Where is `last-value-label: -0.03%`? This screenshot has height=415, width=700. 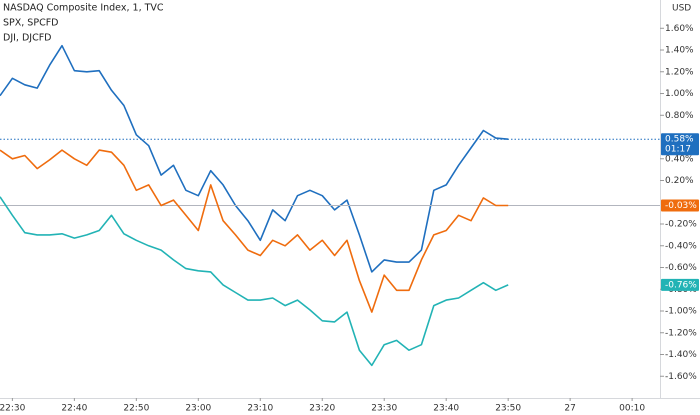 last-value-label: -0.03% is located at coordinates (681, 206).